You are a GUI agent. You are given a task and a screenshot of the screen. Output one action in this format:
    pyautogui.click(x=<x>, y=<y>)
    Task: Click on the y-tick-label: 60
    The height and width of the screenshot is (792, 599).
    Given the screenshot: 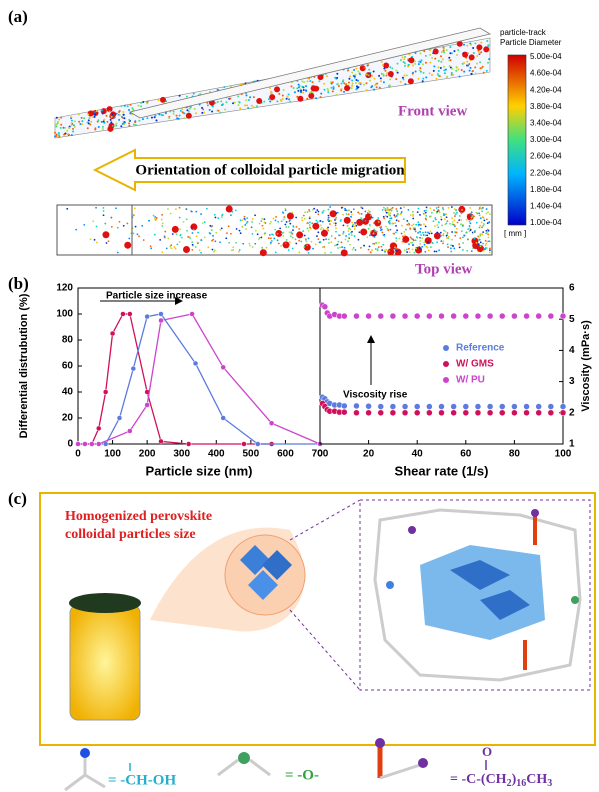 What is the action you would take?
    pyautogui.click(x=68, y=366)
    